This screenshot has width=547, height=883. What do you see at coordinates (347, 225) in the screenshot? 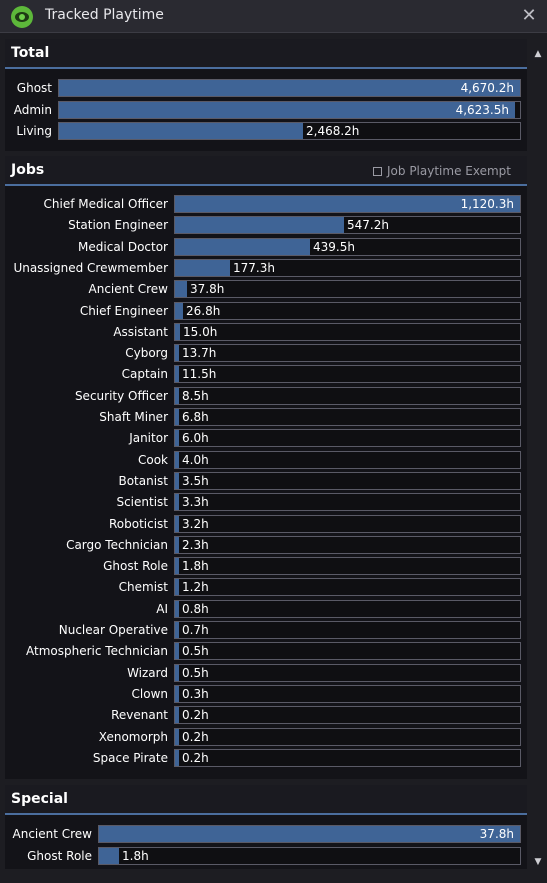
I see `job-playtime-bar: 547.2h` at bounding box center [347, 225].